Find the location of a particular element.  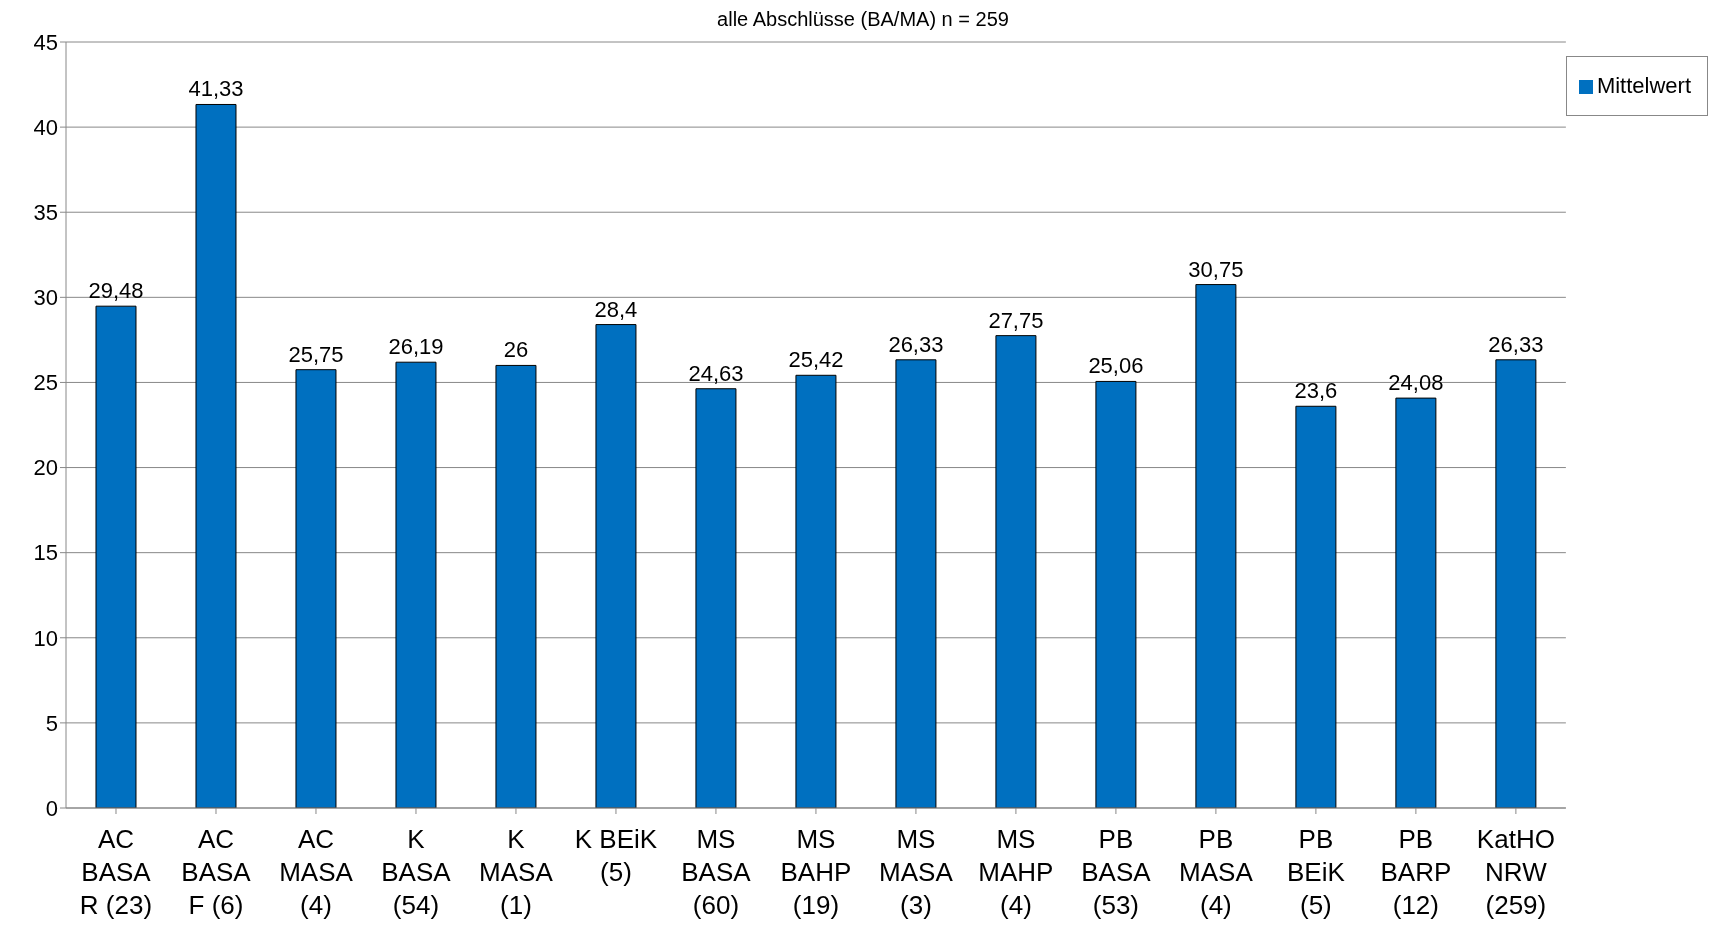

data-label: 23,6 is located at coordinates (1316, 391).